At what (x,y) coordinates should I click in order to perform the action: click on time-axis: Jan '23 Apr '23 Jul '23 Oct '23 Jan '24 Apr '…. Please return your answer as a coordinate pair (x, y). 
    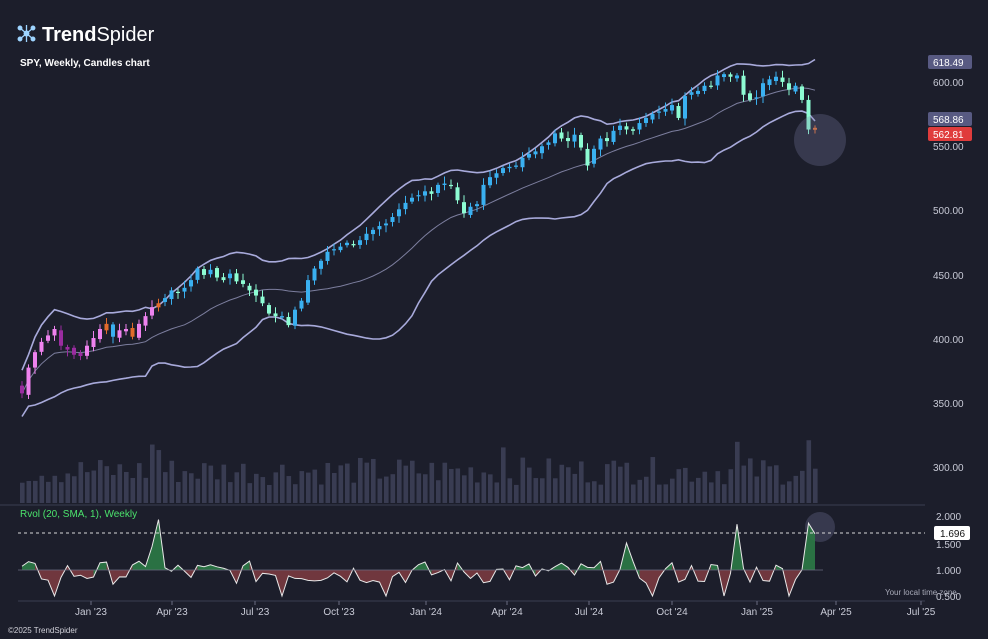
    Looking at the image, I should click on (505, 609).